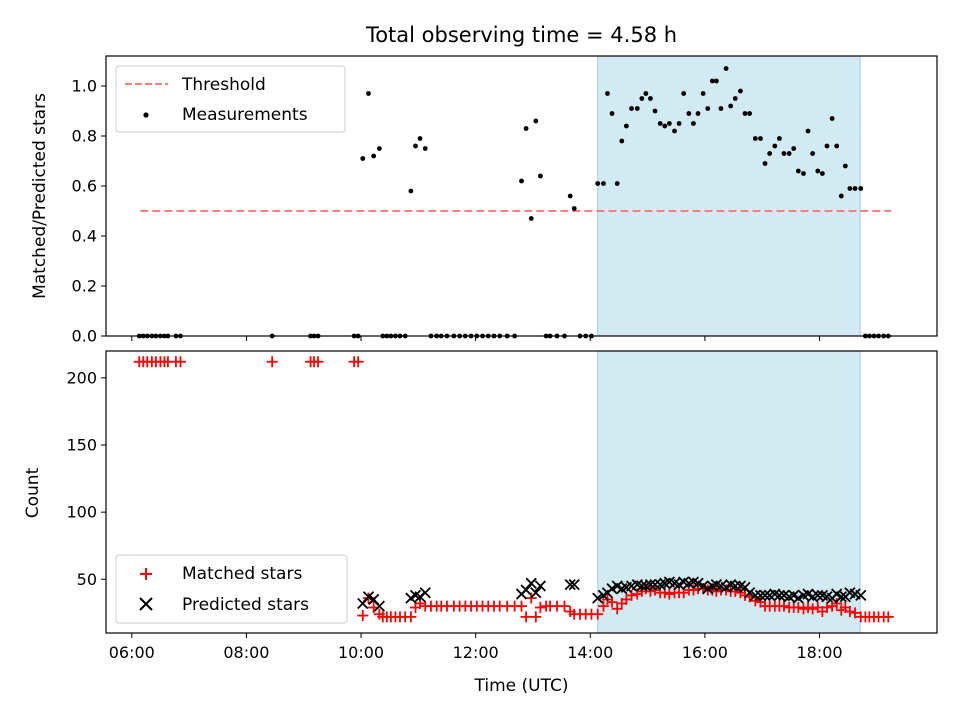 The width and height of the screenshot is (960, 720). What do you see at coordinates (84, 136) in the screenshot?
I see `top-y-tick-label: 0.8` at bounding box center [84, 136].